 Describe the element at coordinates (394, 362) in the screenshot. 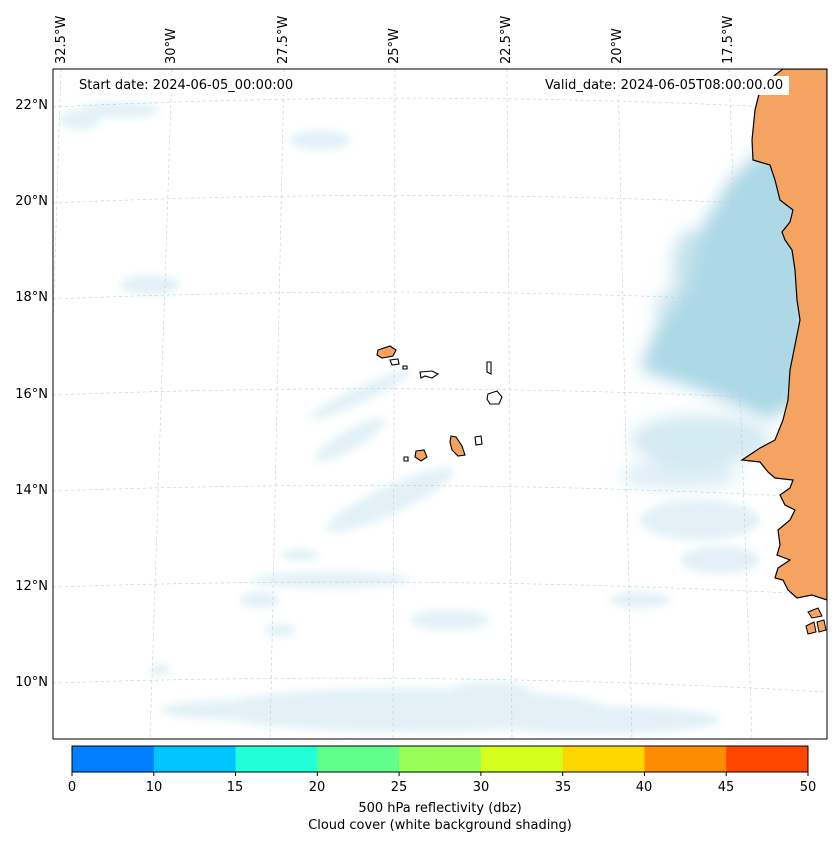

I see `sao-vicente-island` at that location.